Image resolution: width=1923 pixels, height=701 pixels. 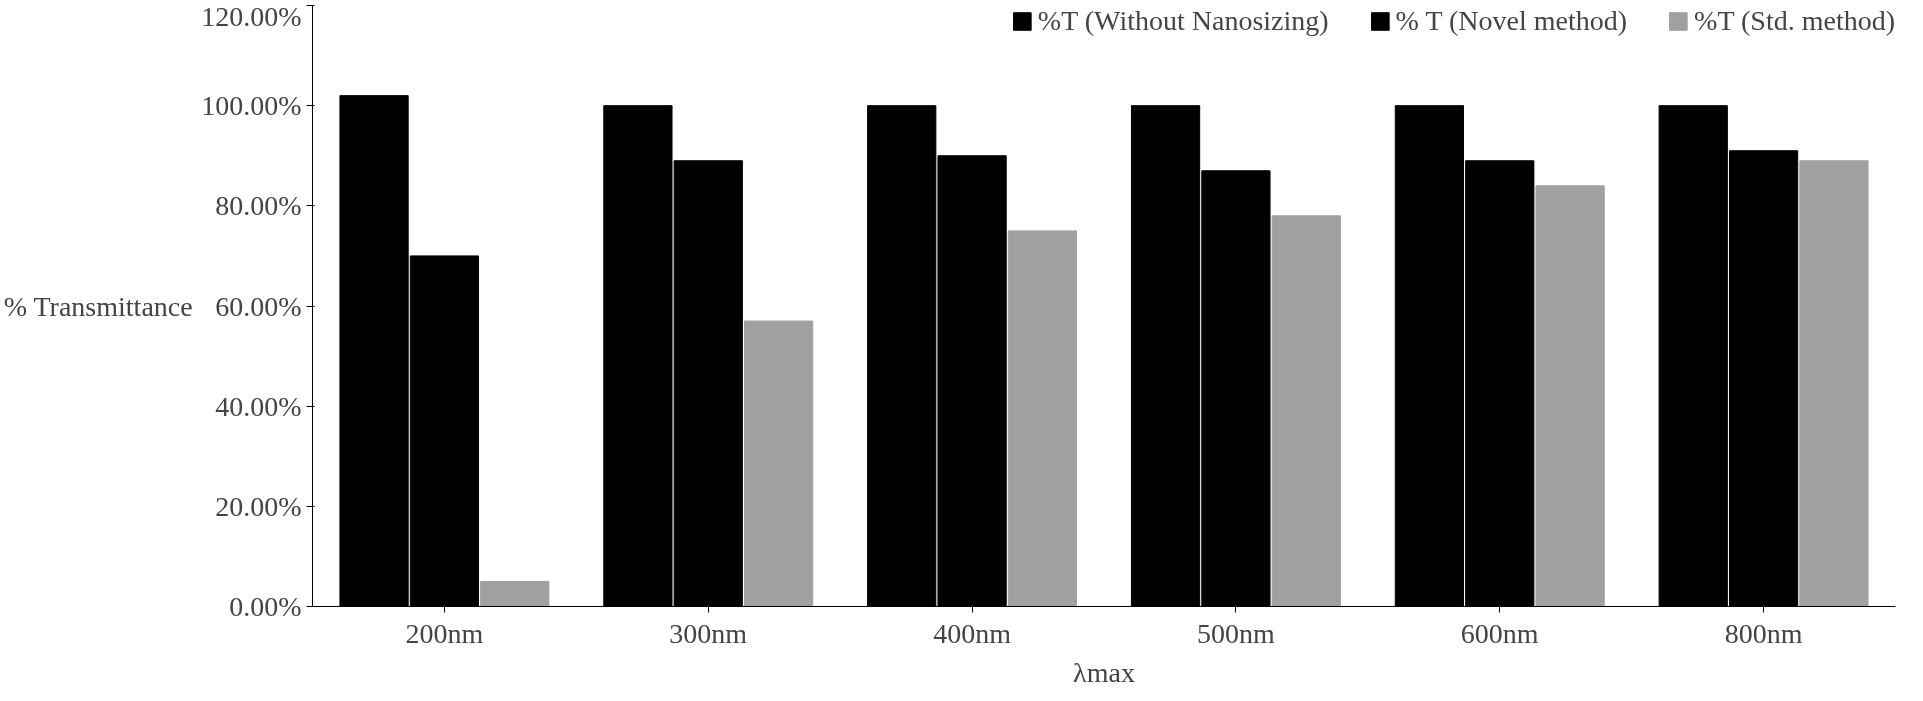 What do you see at coordinates (1794, 21) in the screenshot?
I see `legend-label: %T (Std. method)` at bounding box center [1794, 21].